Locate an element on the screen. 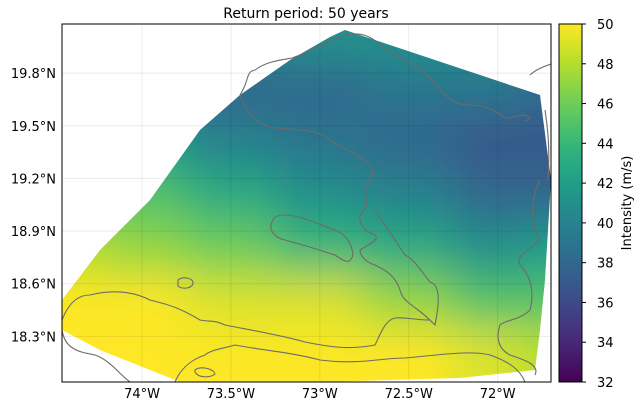 The image size is (640, 408). coastline-south-shore is located at coordinates (294, 355).